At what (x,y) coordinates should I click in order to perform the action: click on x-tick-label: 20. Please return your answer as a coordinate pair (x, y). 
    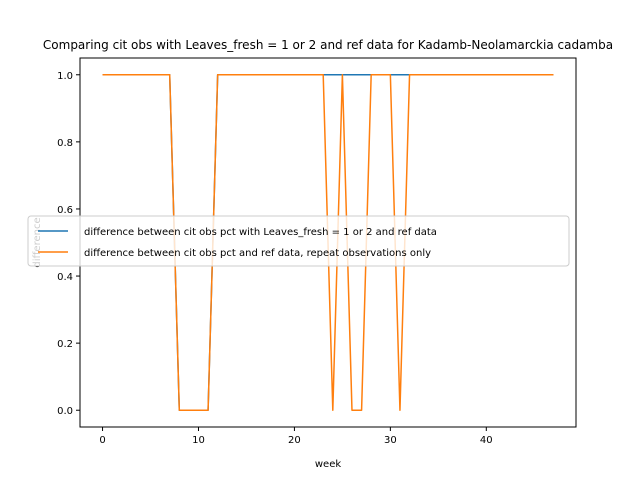
    Looking at the image, I should click on (294, 440).